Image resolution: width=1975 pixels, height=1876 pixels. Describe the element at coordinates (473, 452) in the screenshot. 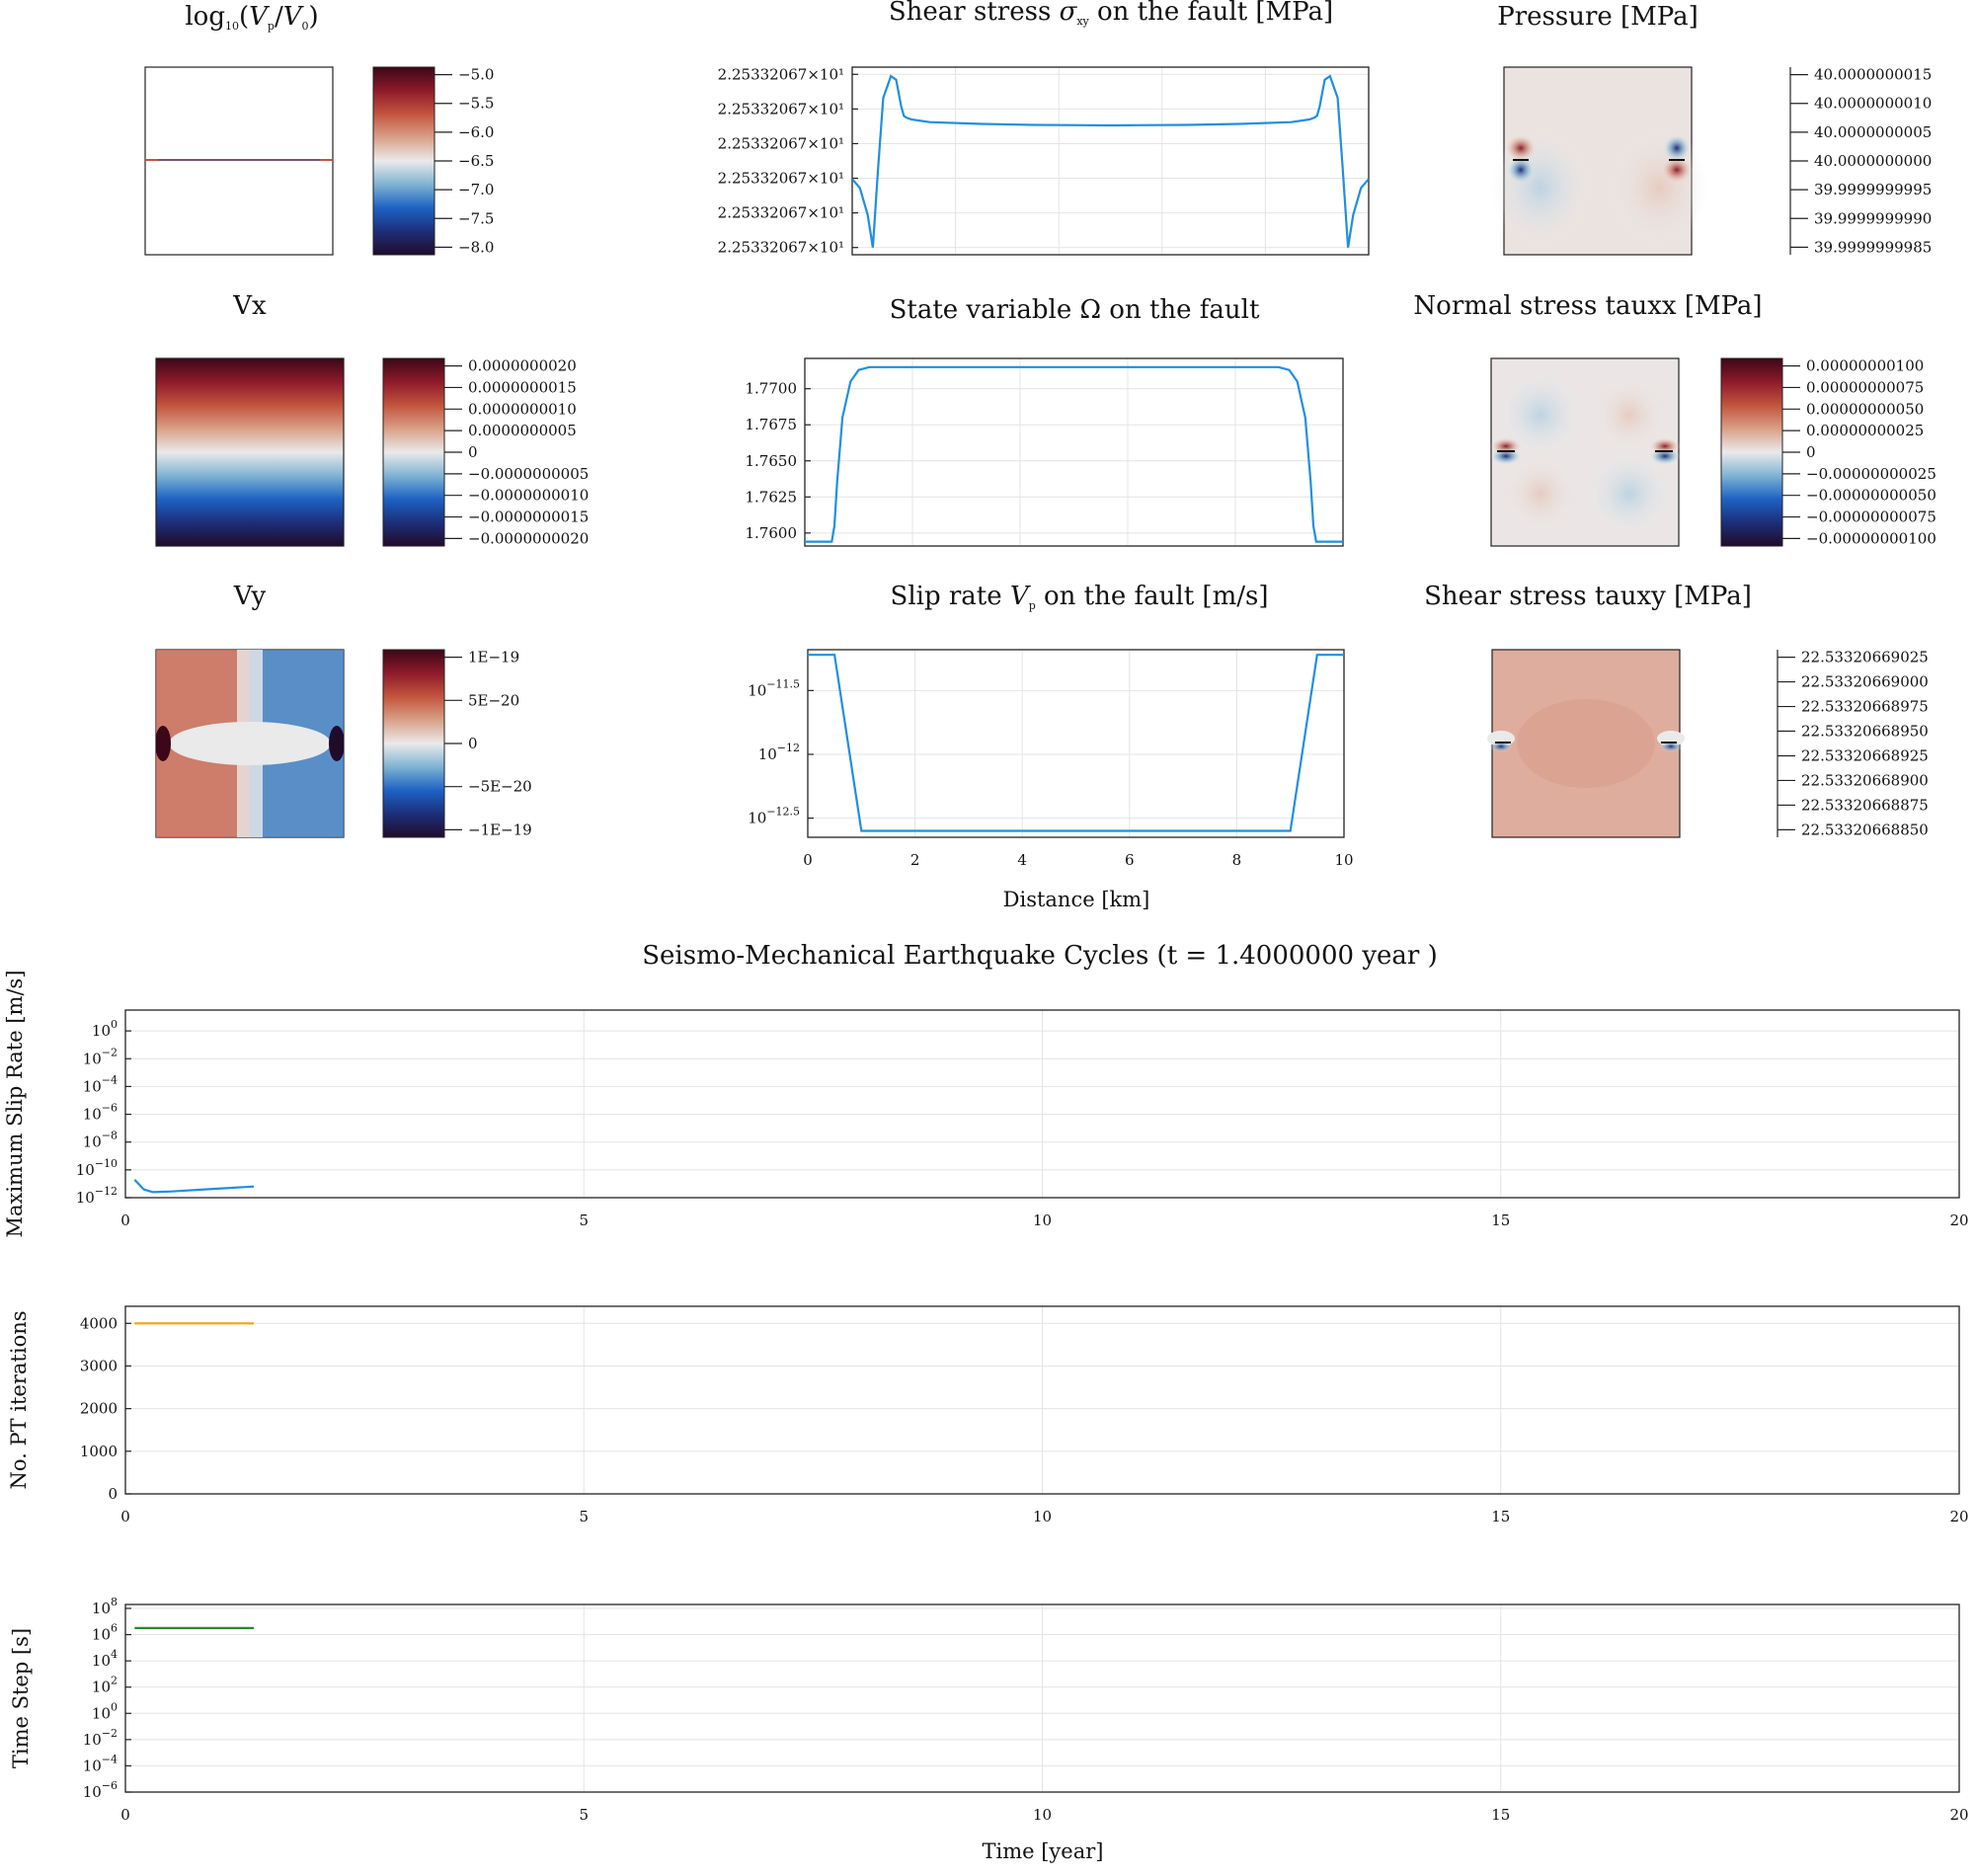

I see `vx-colorbar-tick-label: 0` at that location.